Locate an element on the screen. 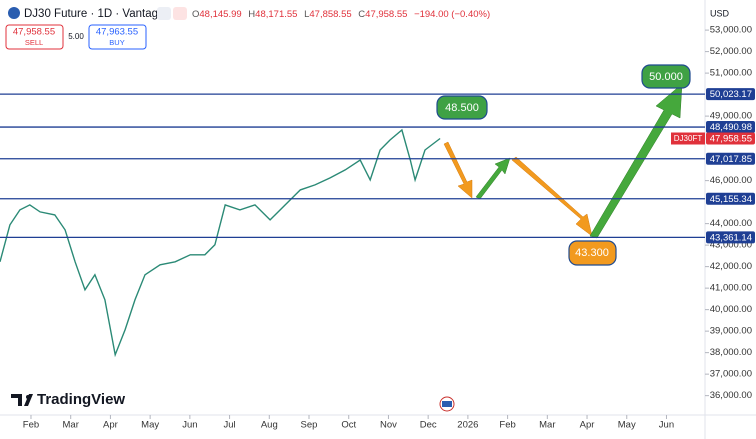  series-name: DJ30FT is located at coordinates (688, 138).